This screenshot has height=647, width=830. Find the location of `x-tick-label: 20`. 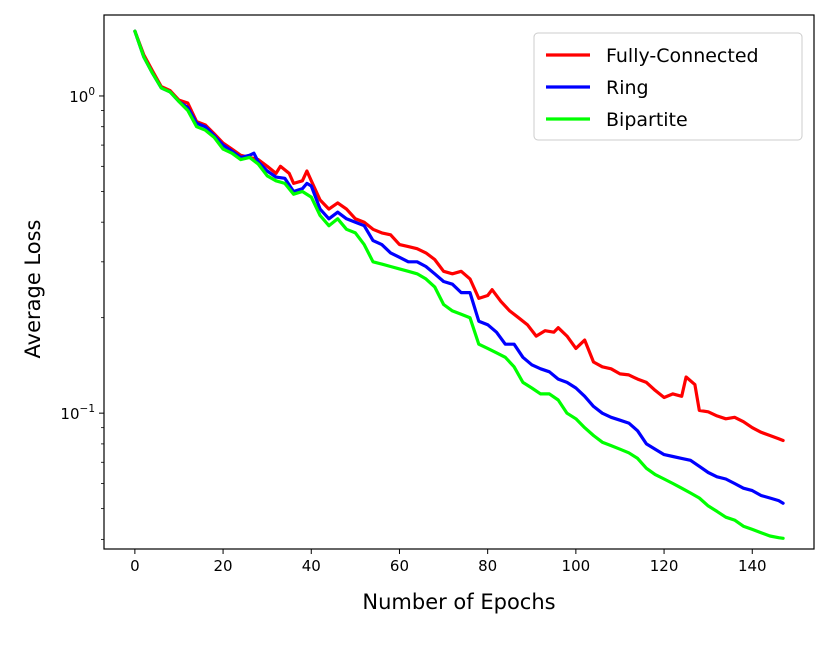

x-tick-label: 20 is located at coordinates (223, 566).